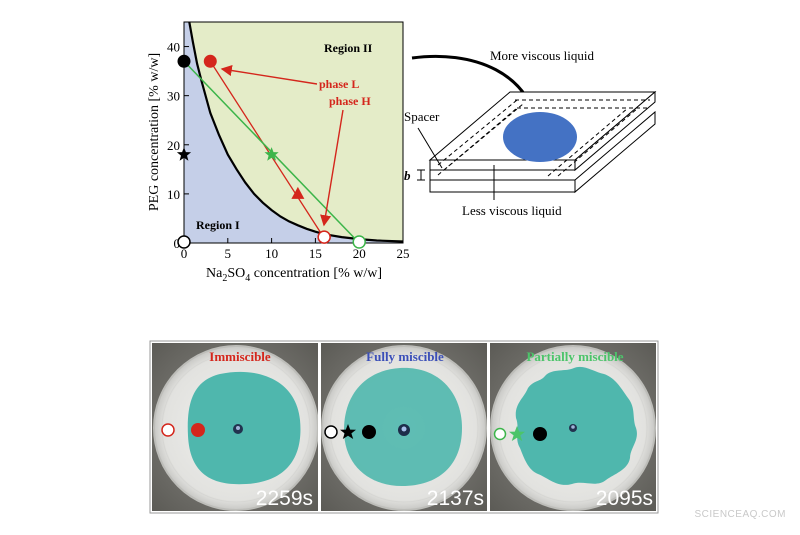 The image size is (800, 535). Describe the element at coordinates (184, 253) in the screenshot. I see `x-tick-label: 0` at that location.